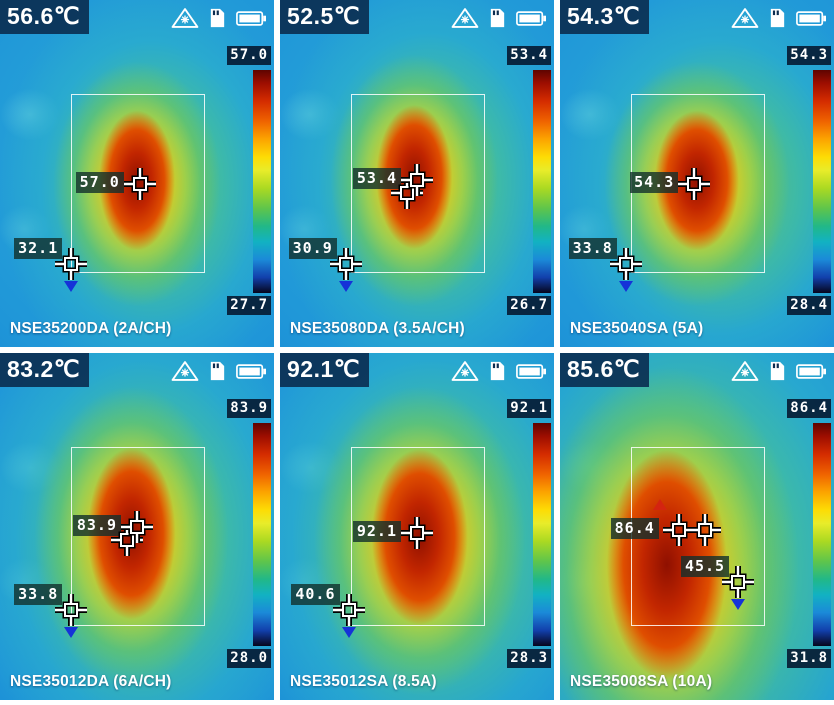  Describe the element at coordinates (529, 658) in the screenshot. I see `scale-min-label: 28.3` at that location.